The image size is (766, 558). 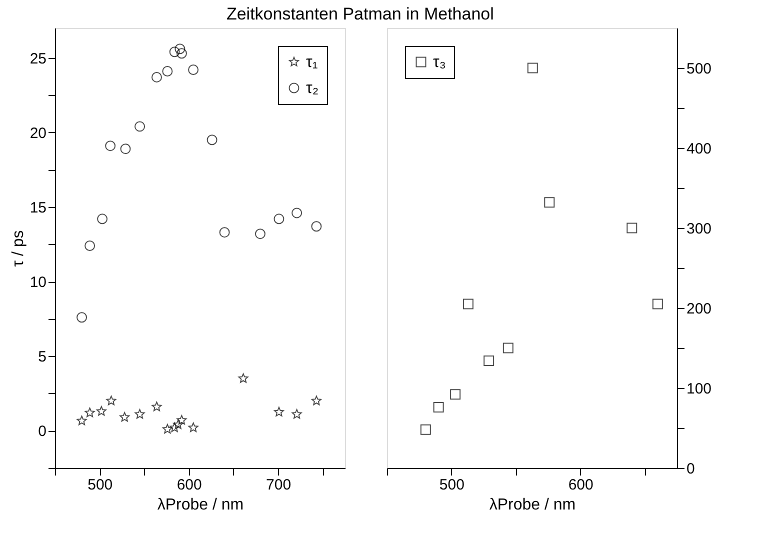 I want to click on y-tick-label: 400, so click(x=699, y=149).